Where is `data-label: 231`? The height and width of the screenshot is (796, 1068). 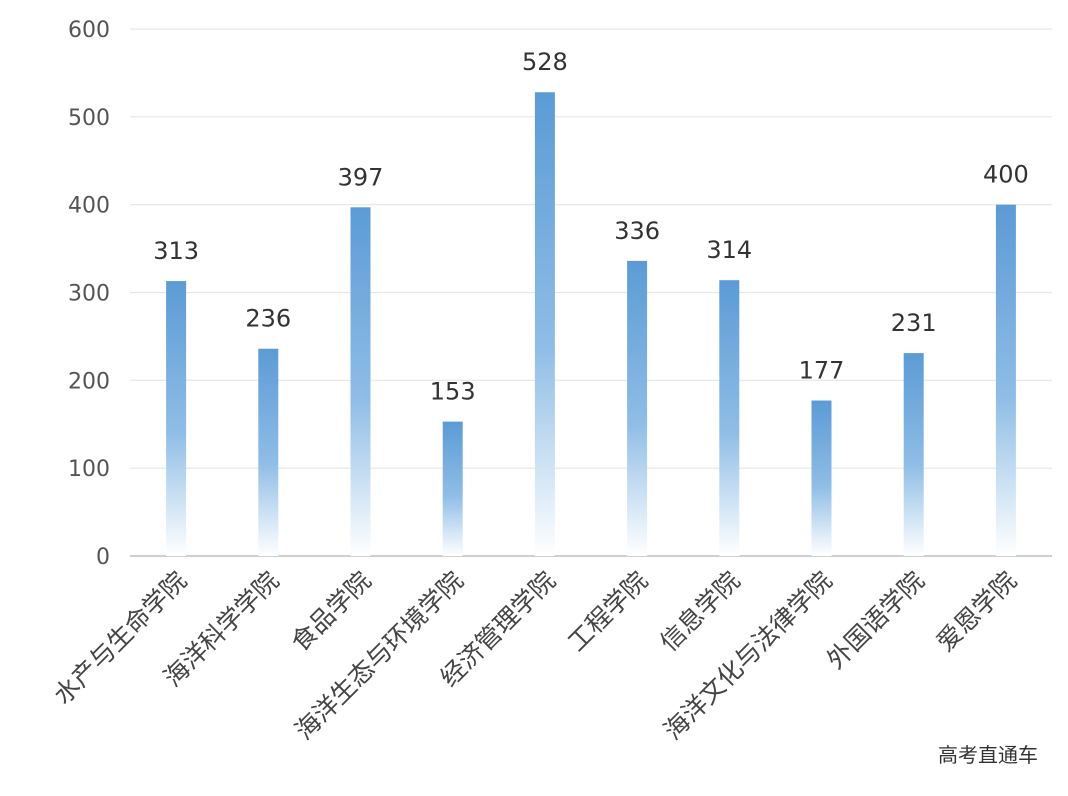 data-label: 231 is located at coordinates (914, 323).